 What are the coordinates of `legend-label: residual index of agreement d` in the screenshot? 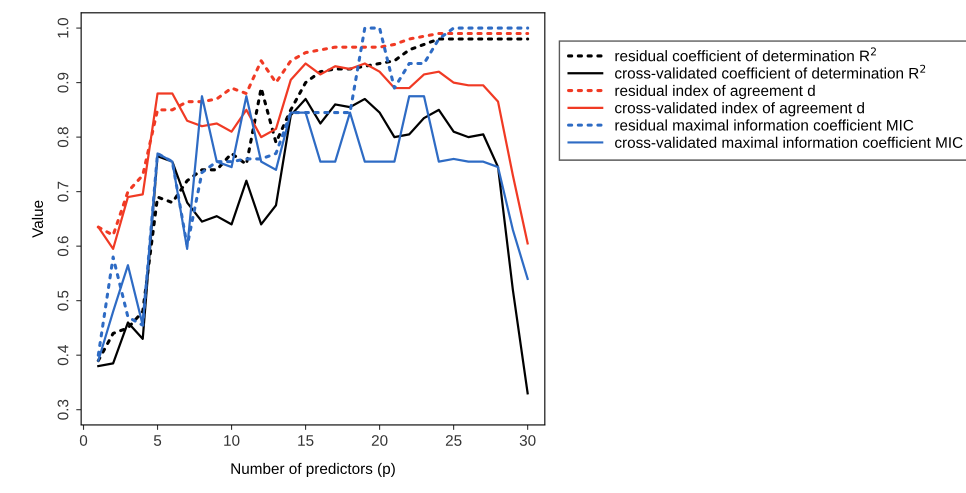 It's located at (715, 92).